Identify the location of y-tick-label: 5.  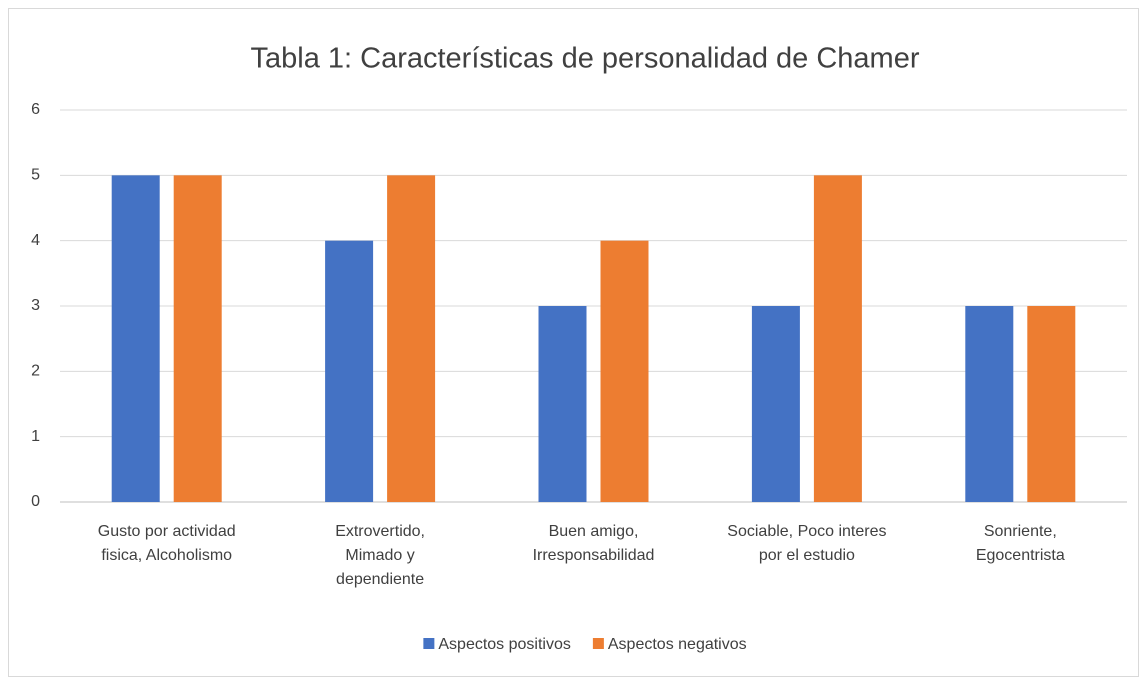
(35, 175).